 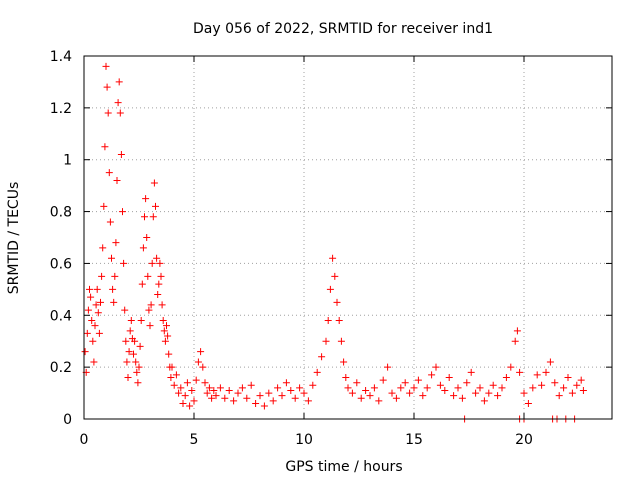 I want to click on x-tick-label: 20, so click(x=524, y=440).